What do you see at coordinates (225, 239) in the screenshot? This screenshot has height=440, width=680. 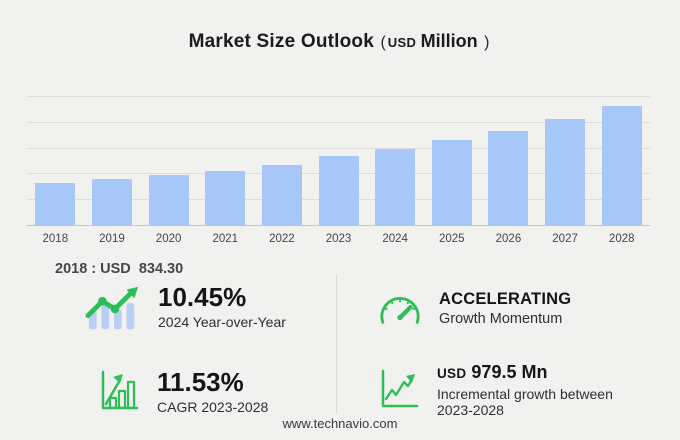 I see `x-tick-2021: 2021` at bounding box center [225, 239].